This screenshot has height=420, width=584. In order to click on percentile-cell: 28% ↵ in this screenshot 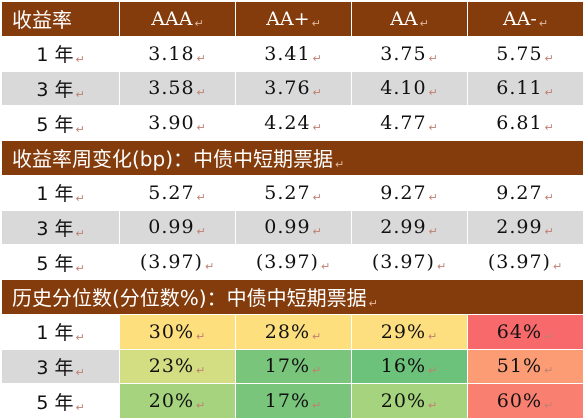, I will do `click(293, 331)`.